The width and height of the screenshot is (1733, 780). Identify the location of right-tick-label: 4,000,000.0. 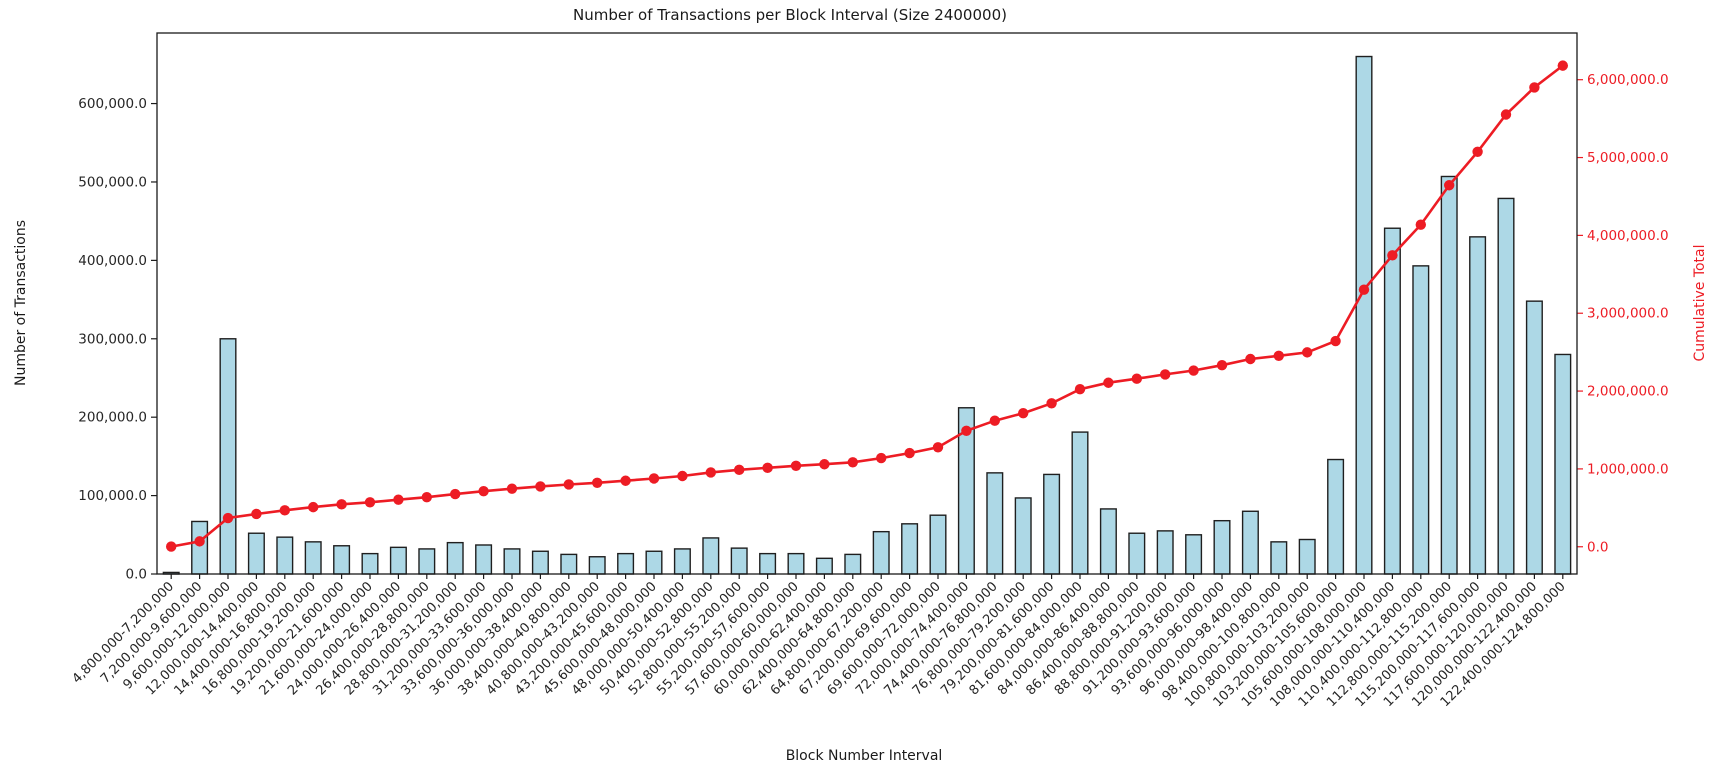
(1628, 236).